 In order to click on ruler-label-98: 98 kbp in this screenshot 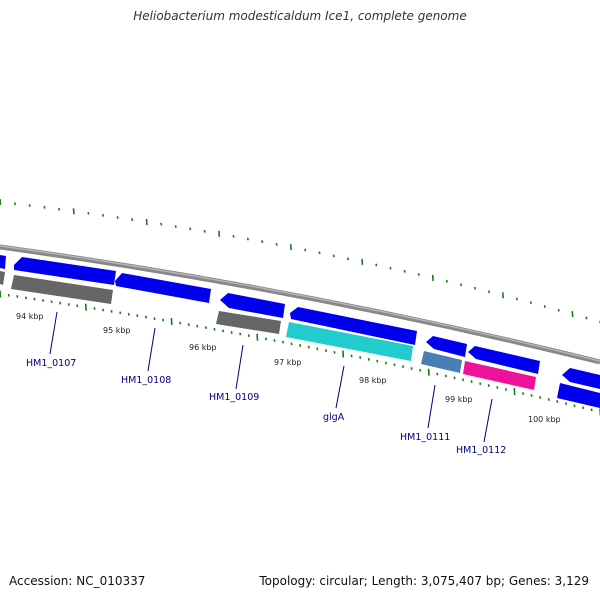, I will do `click(373, 380)`.